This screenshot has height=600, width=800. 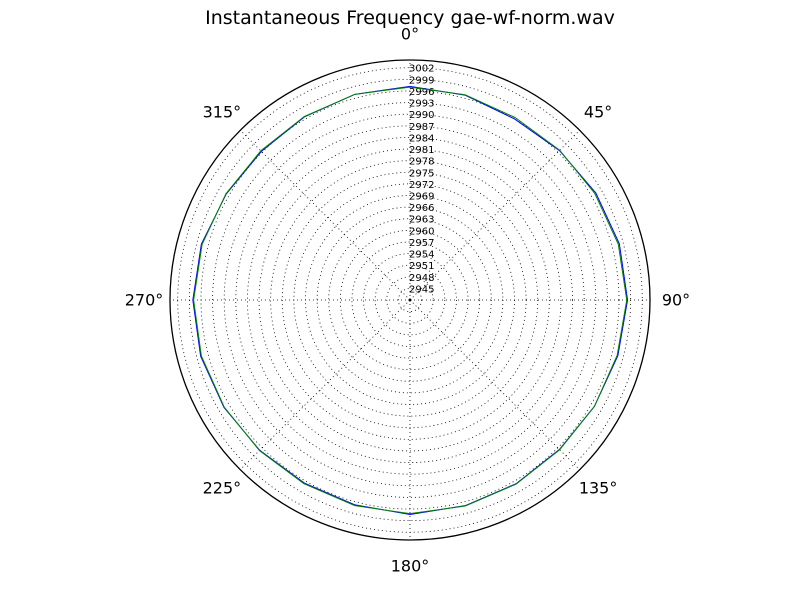 What do you see at coordinates (421, 115) in the screenshot?
I see `radial-tick-label: 2990` at bounding box center [421, 115].